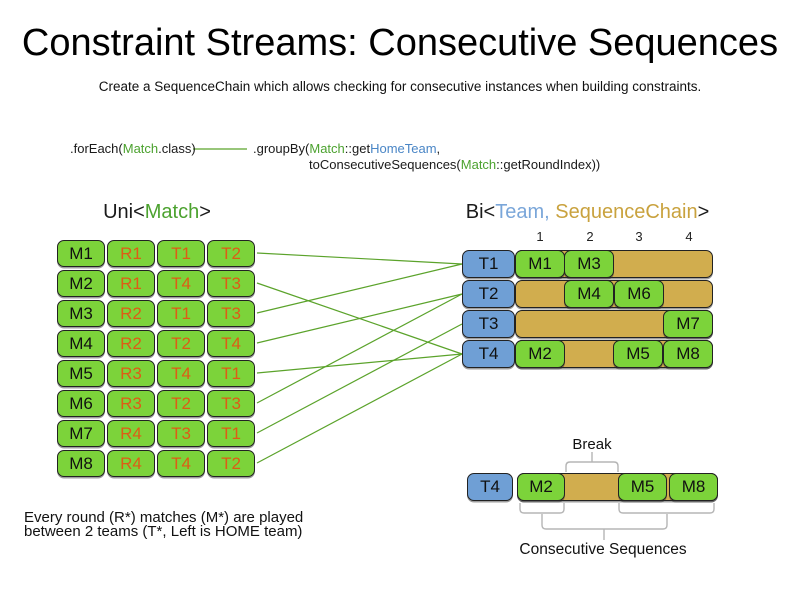 The width and height of the screenshot is (800, 600). What do you see at coordinates (231, 343) in the screenshot?
I see `uni-cell-away-team: T4` at bounding box center [231, 343].